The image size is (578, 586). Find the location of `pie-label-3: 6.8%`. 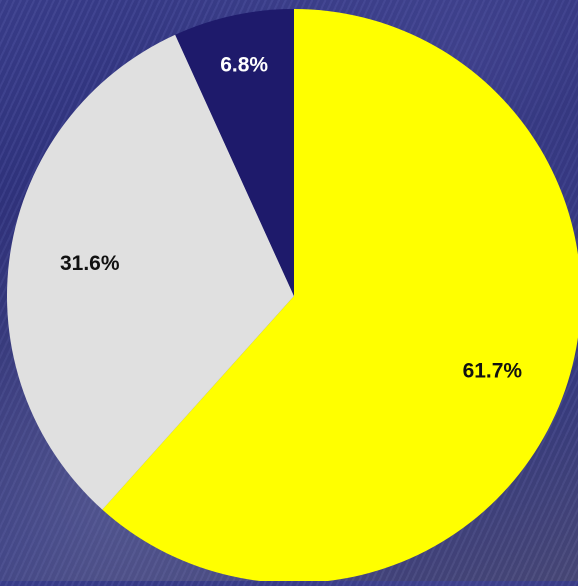

pie-label-3: 6.8% is located at coordinates (244, 65).